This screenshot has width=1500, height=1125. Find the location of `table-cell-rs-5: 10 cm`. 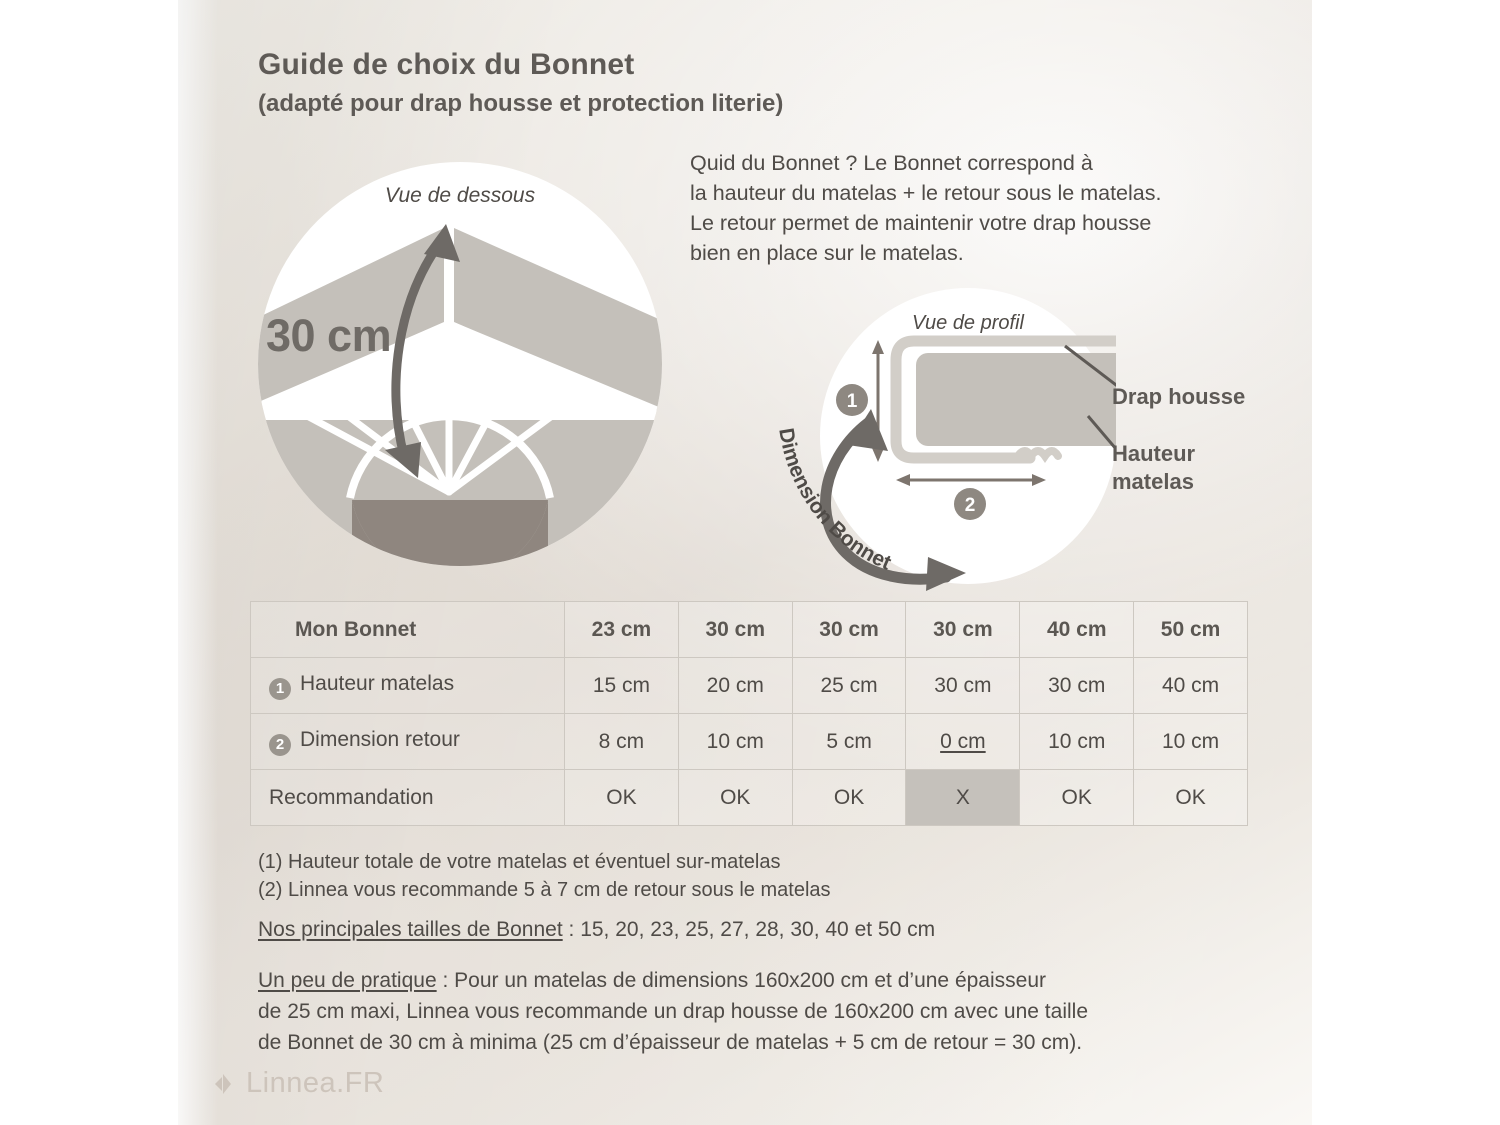

table-cell-rs-5: 10 cm is located at coordinates (1190, 741).